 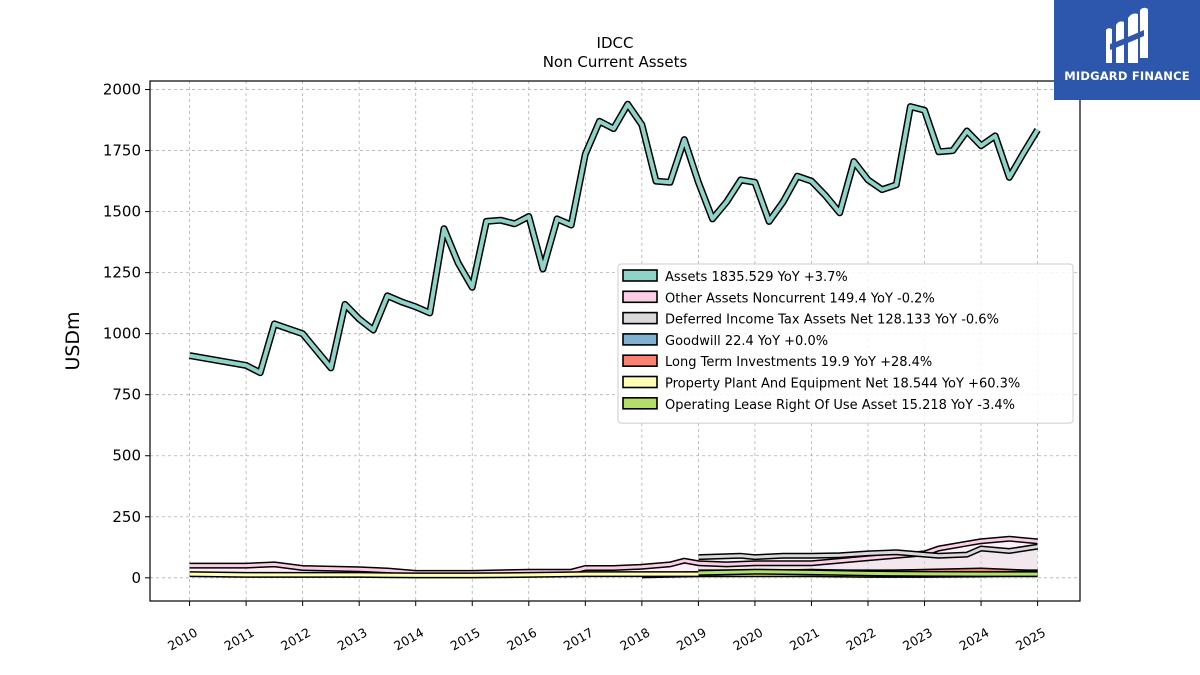 I want to click on x-tick-label: 2019, so click(x=691, y=639).